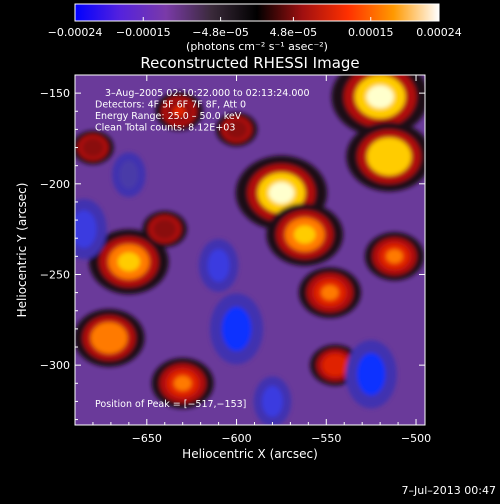  I want to click on y-tick-label: −300, so click(55, 365).